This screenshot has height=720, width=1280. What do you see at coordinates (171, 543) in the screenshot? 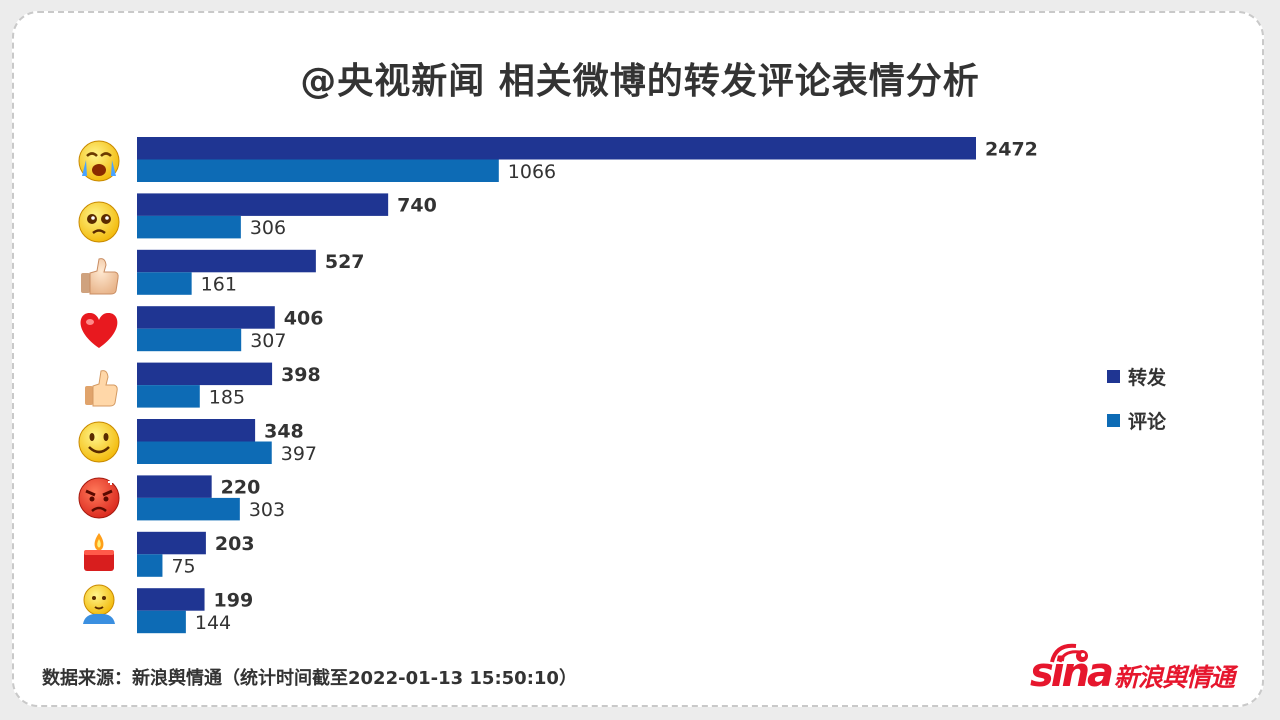
I see `bar-candle-forward` at bounding box center [171, 543].